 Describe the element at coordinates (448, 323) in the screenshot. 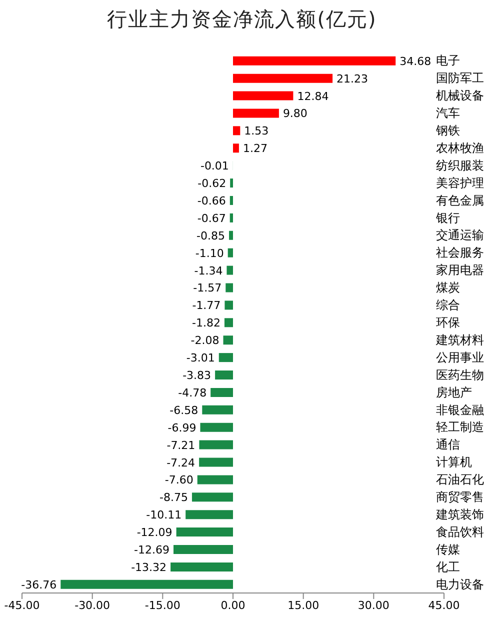

I see `y-tick-label: 环保` at that location.